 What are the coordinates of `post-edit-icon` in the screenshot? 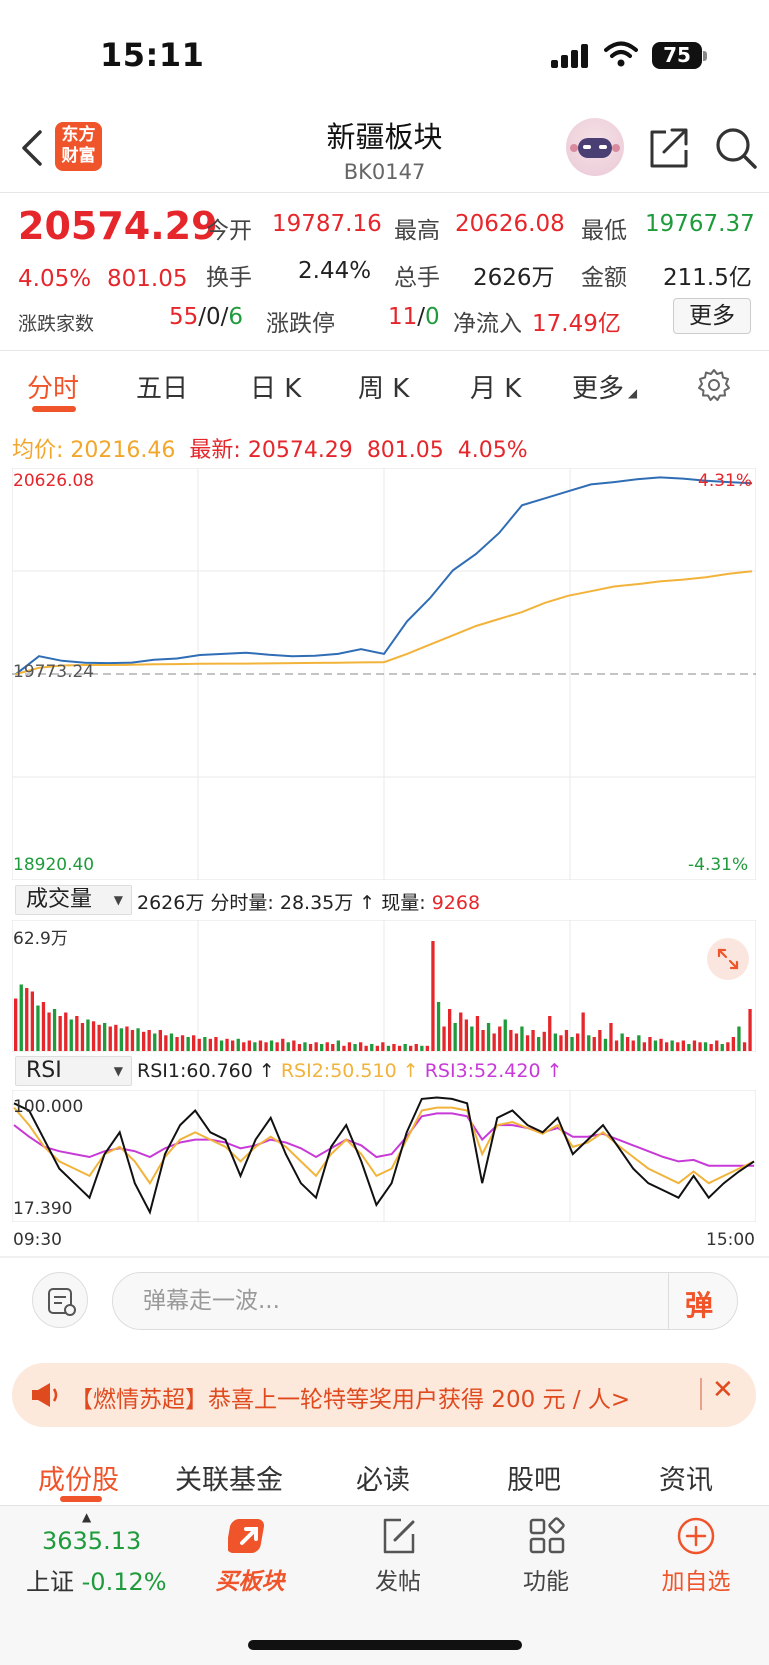 It's located at (399, 1536).